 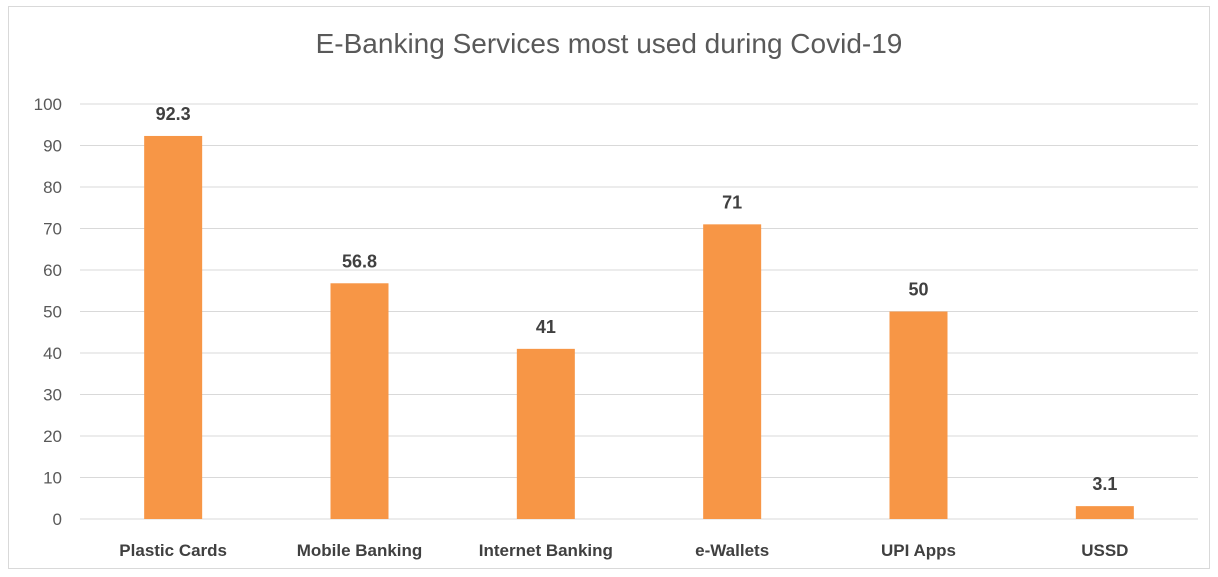 I want to click on data-label: 71, so click(x=732, y=202).